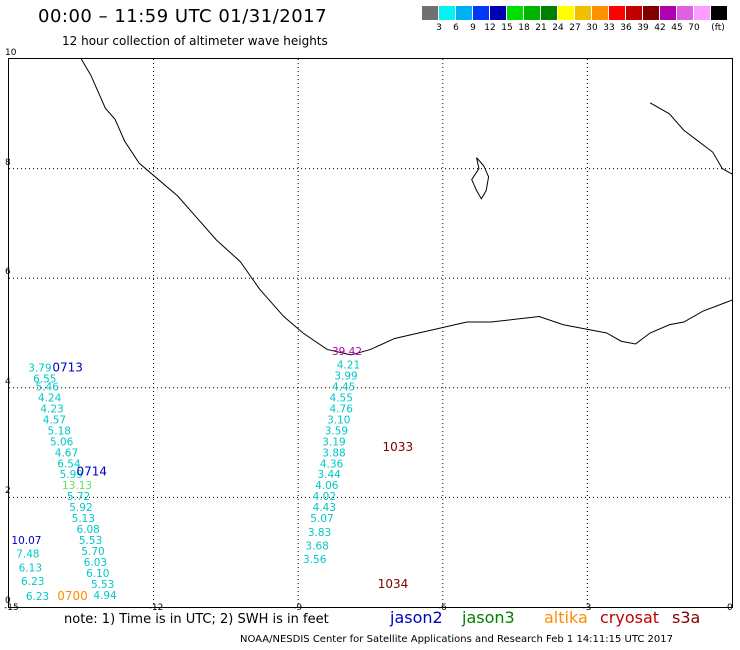  What do you see at coordinates (39, 368) in the screenshot?
I see `wave-height-label: 3.79` at bounding box center [39, 368].